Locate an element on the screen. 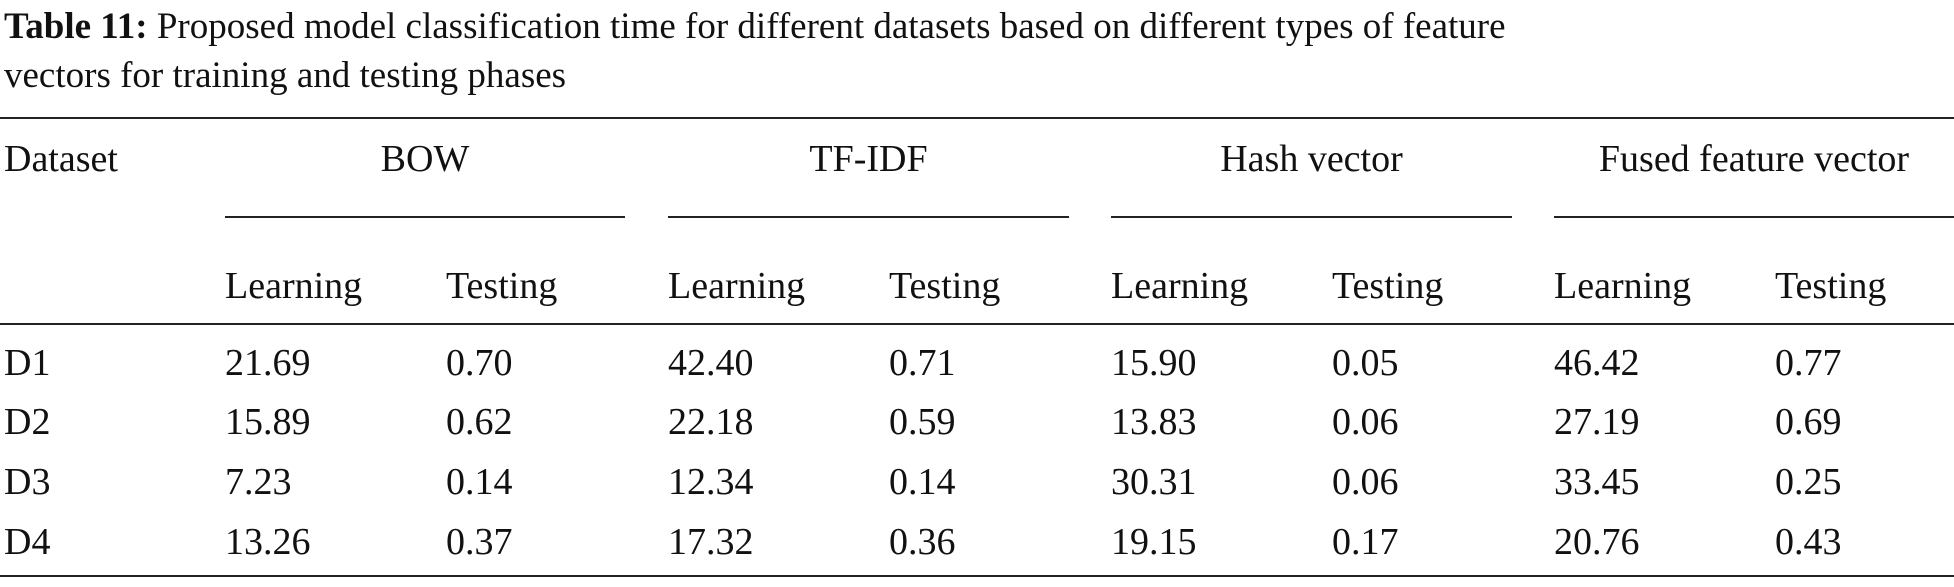  table-cell: 30.31 is located at coordinates (1154, 482).